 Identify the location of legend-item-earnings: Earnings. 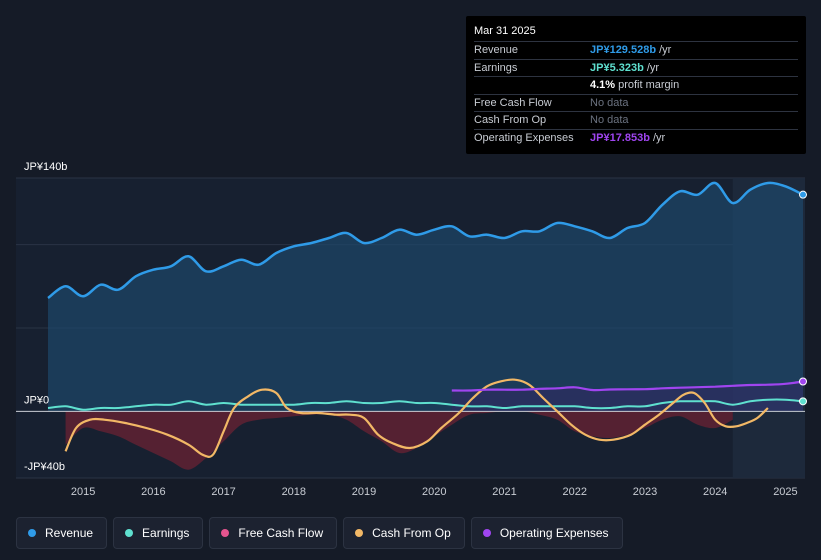
(158, 533).